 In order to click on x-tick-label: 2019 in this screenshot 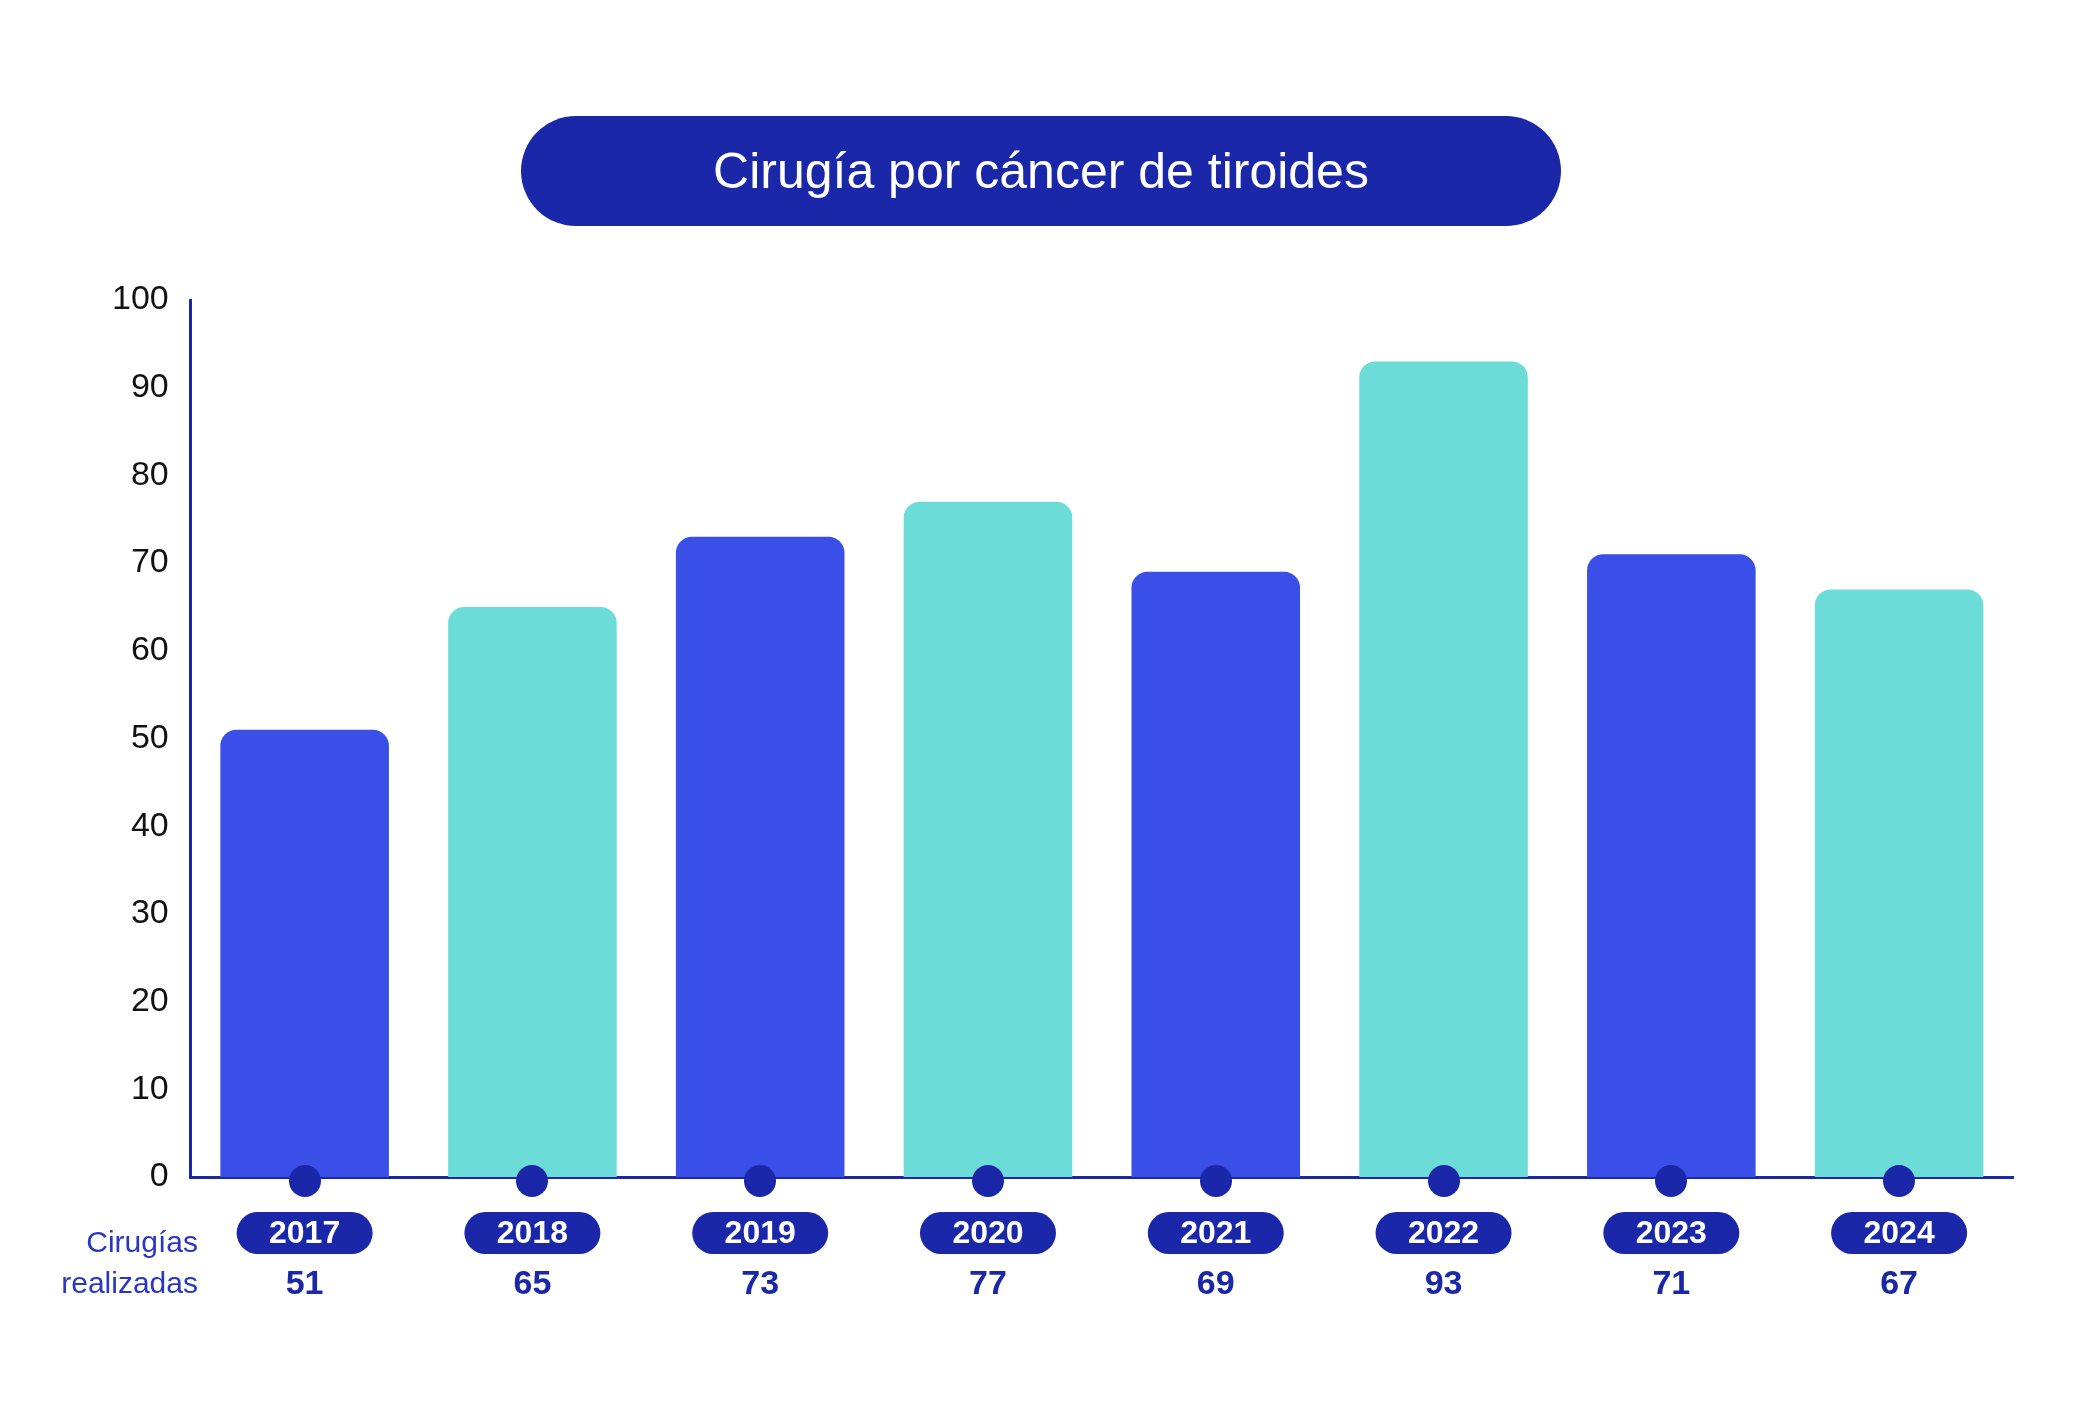, I will do `click(760, 1231)`.